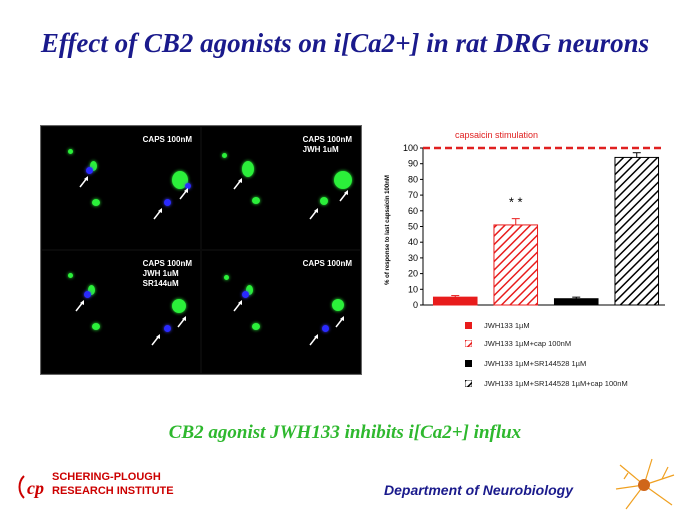 This screenshot has width=690, height=517. What do you see at coordinates (167, 273) in the screenshot?
I see `panel-label-3: CAPS 100nM JWH 1uM SR144uM` at bounding box center [167, 273].